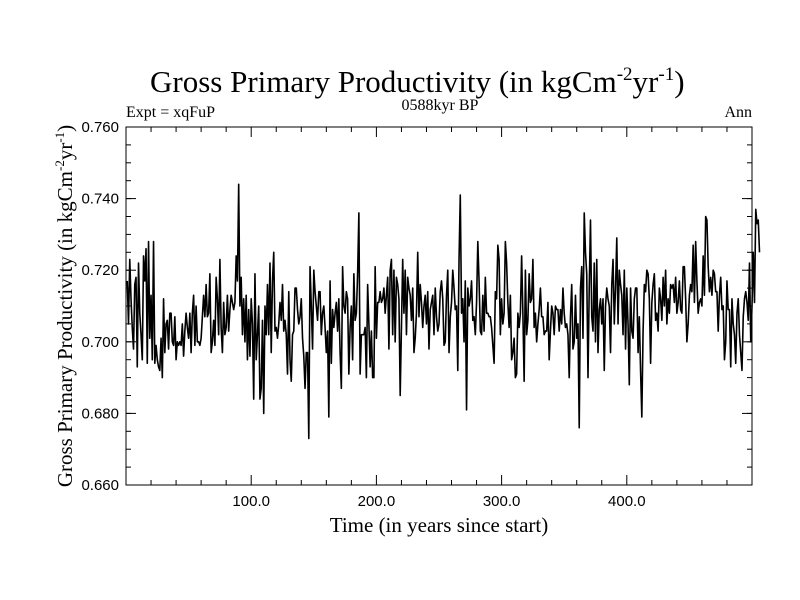 The height and width of the screenshot is (600, 800). What do you see at coordinates (59, 137) in the screenshot?
I see `y-axis-label-unit-exp2: -1` at bounding box center [59, 137].